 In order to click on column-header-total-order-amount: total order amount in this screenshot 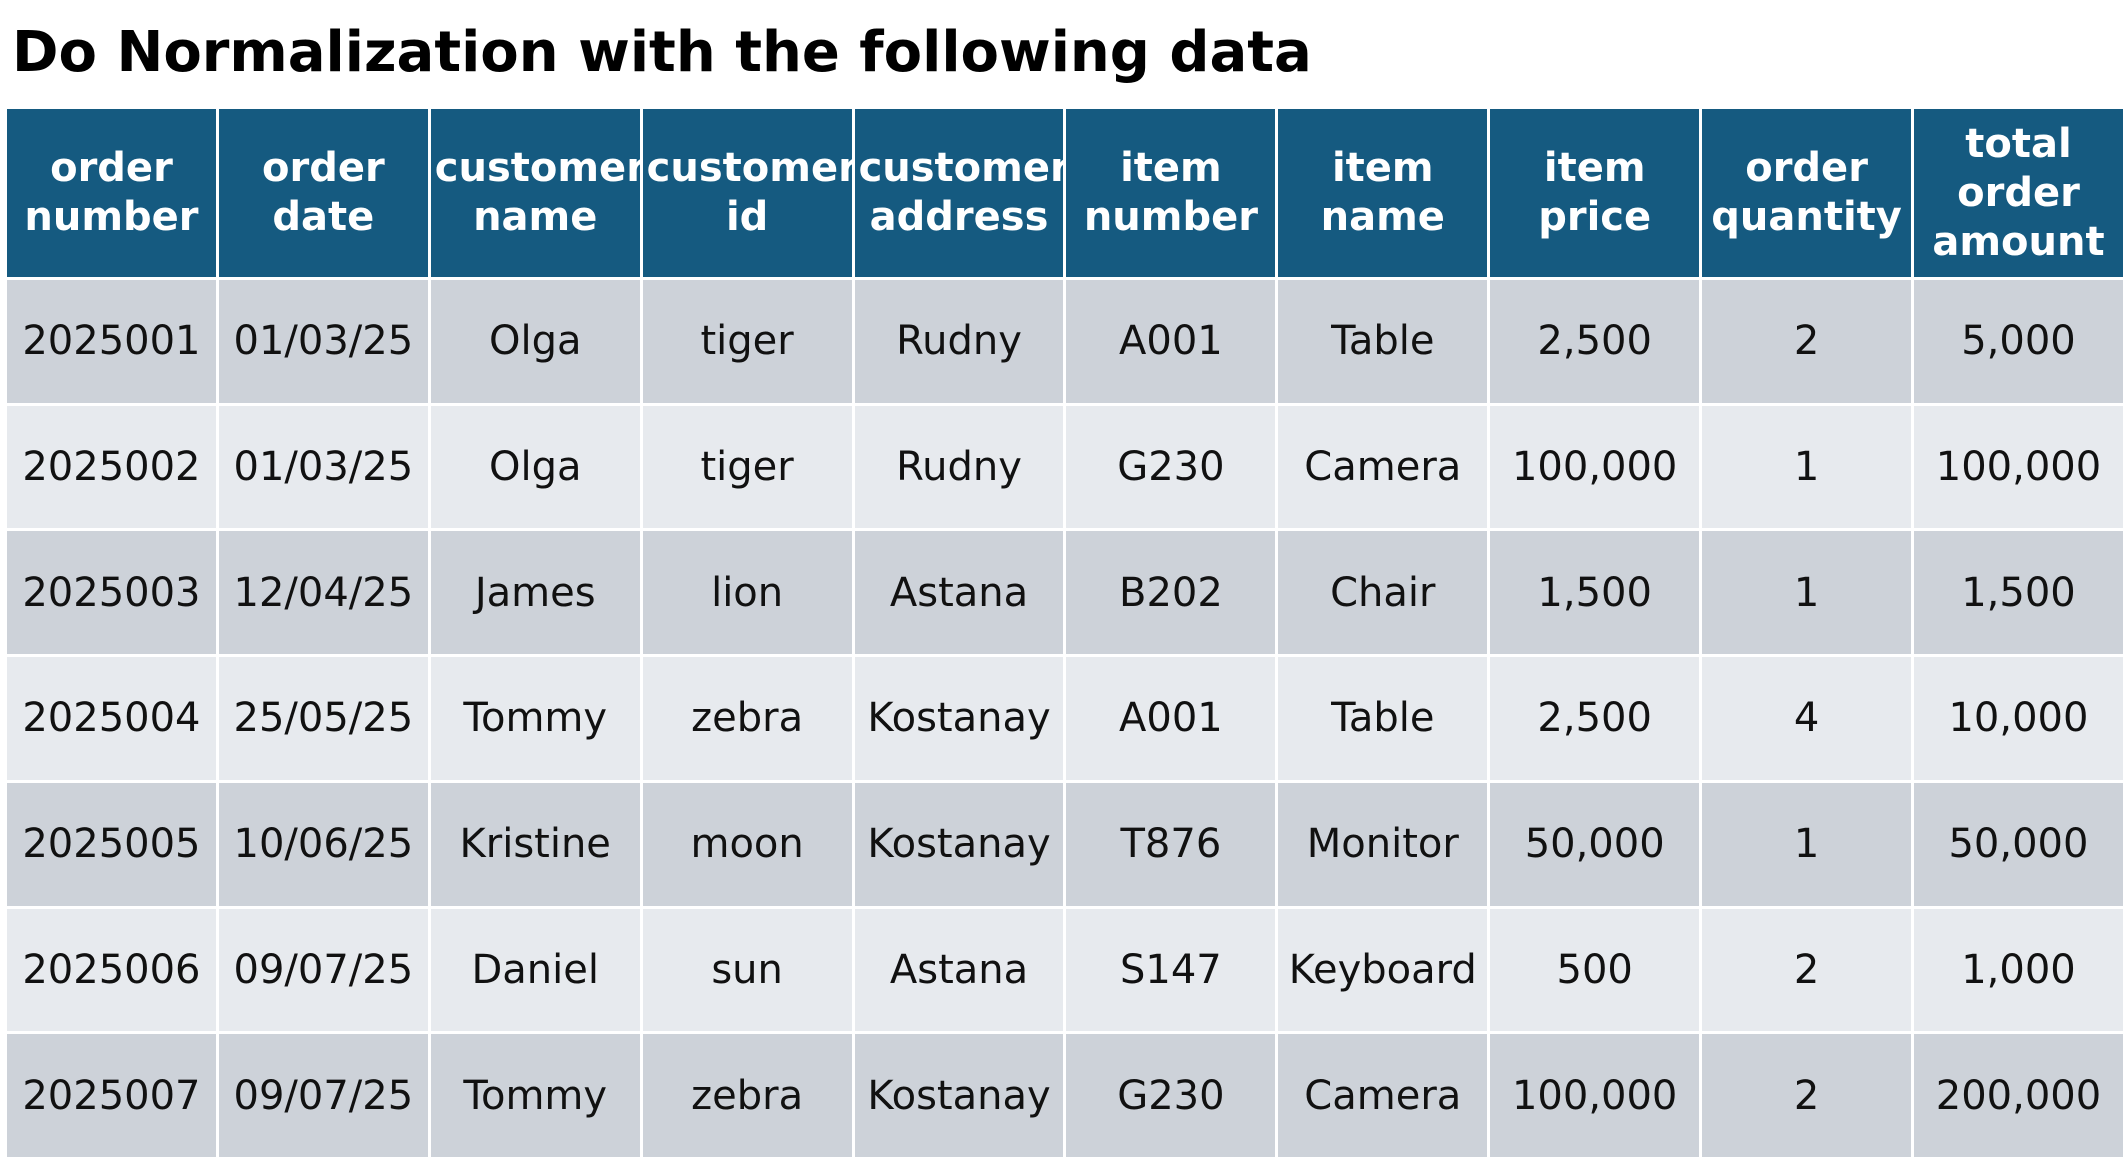, I will do `click(2018, 193)`.